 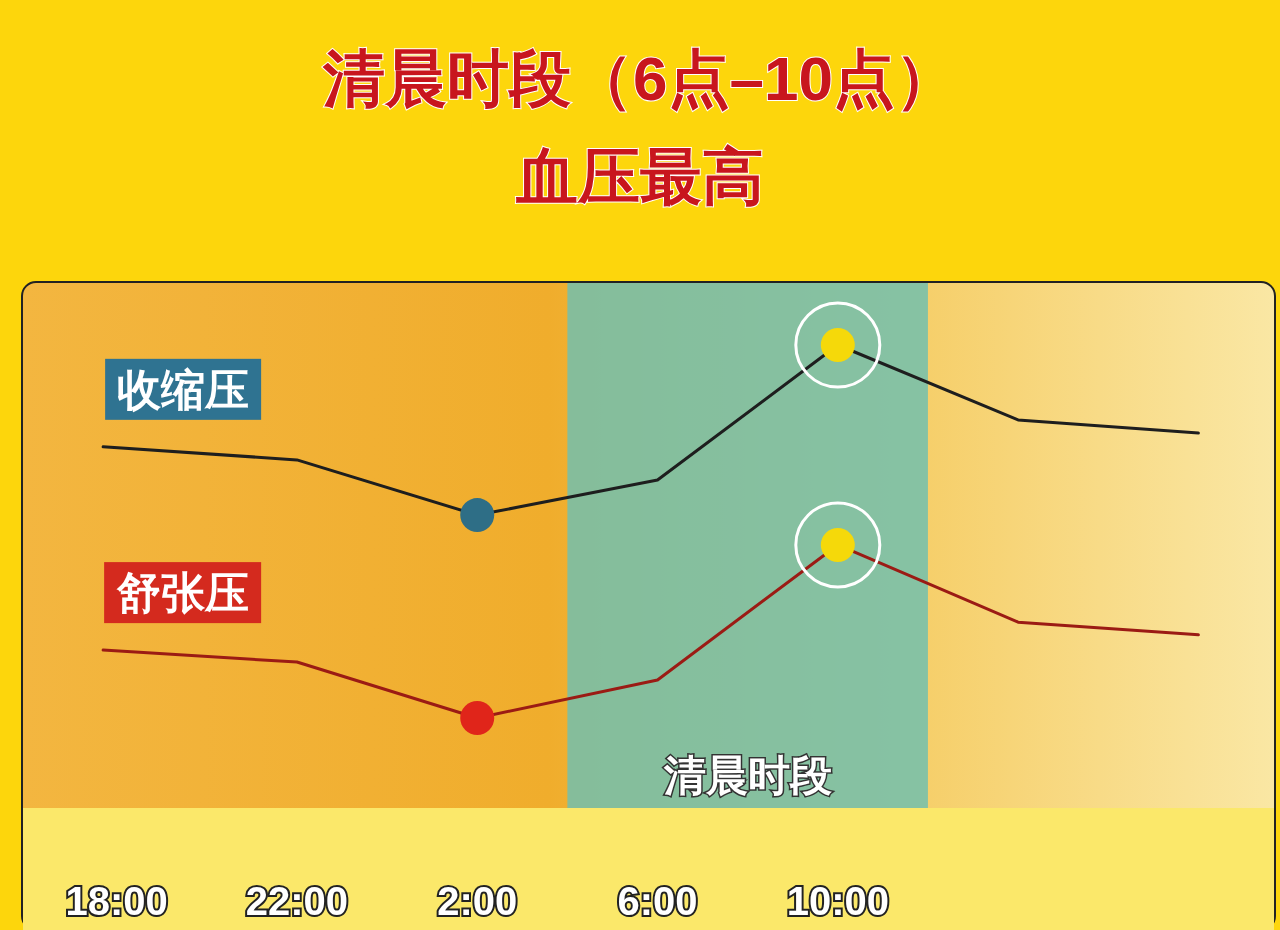 I want to click on x-tick-label: 10:00, so click(x=837, y=901).